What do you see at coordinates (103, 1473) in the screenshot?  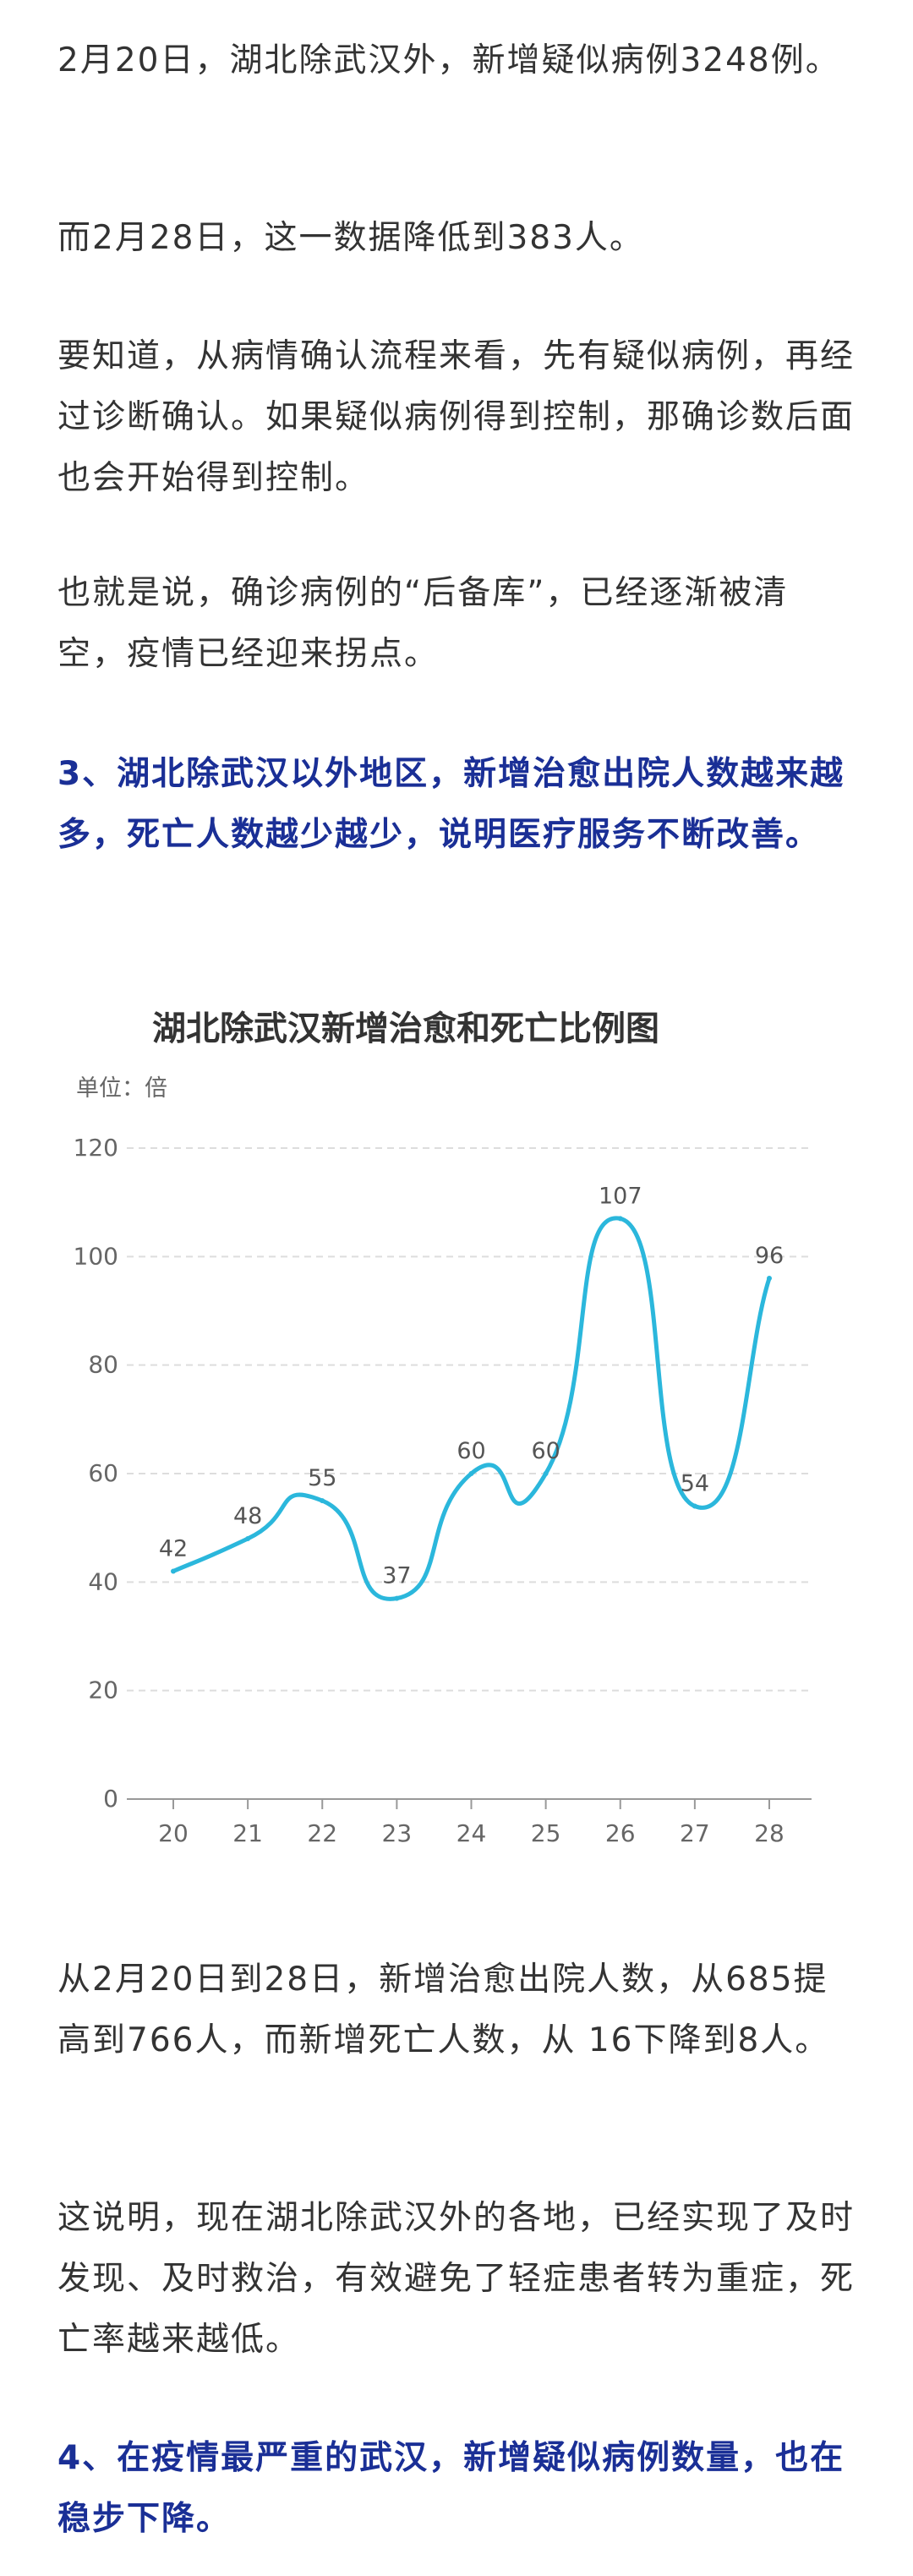 I see `y-tick-label: 60` at bounding box center [103, 1473].